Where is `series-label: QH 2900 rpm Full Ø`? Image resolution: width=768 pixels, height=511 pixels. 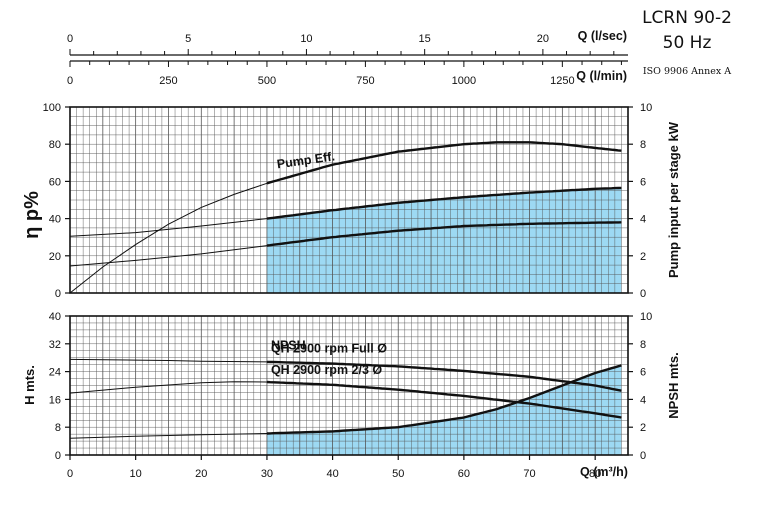 series-label: QH 2900 rpm Full Ø is located at coordinates (329, 348).